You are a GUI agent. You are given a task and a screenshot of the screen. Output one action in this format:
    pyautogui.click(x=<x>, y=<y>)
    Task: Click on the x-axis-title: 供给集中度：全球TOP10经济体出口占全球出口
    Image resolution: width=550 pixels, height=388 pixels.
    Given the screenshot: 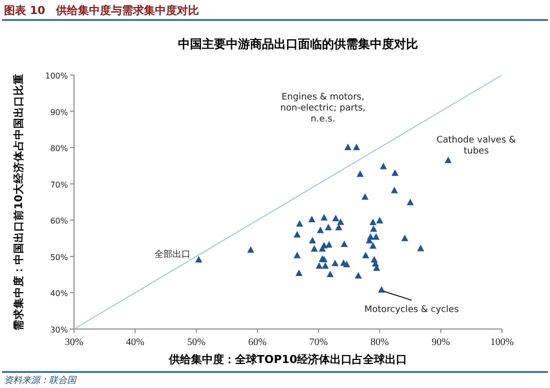 What is the action you would take?
    pyautogui.click(x=288, y=359)
    